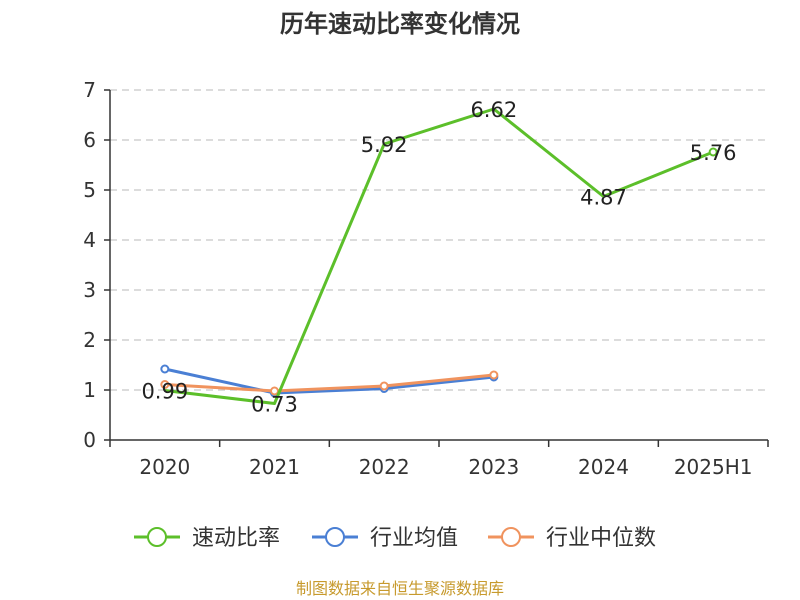 The image size is (800, 600). What do you see at coordinates (384, 145) in the screenshot?
I see `data-label-2: 5.92` at bounding box center [384, 145].